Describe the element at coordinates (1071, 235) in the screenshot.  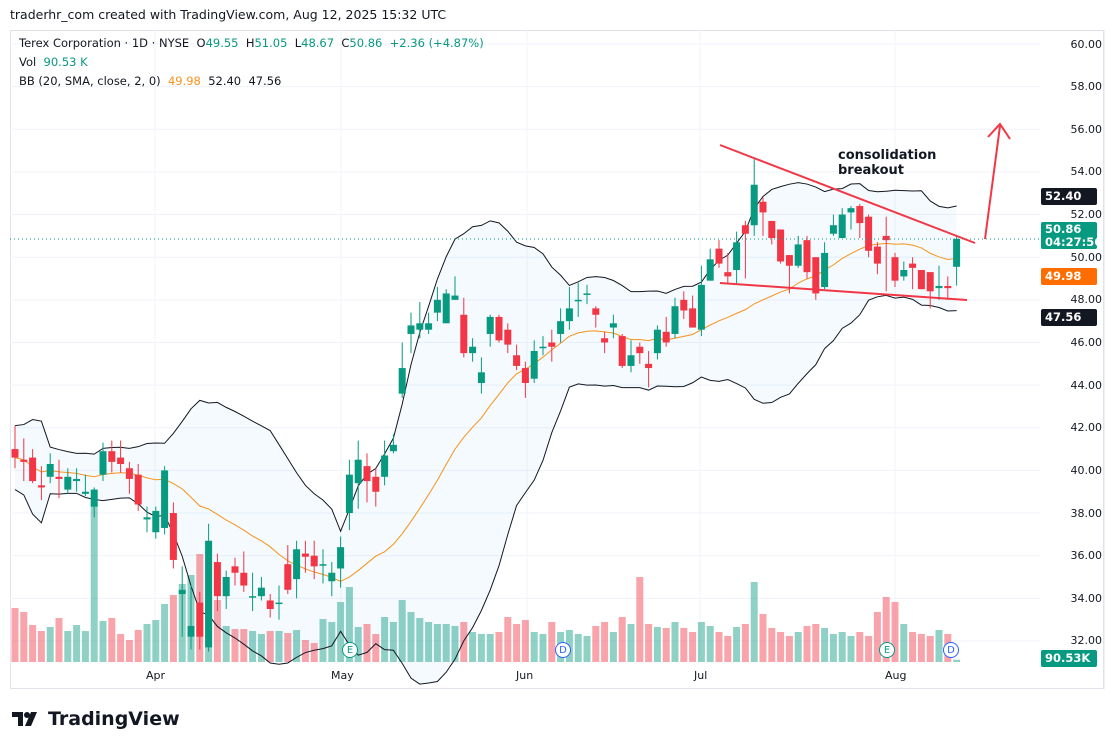
I see `last-price-label: 50.86 04:27:56` at that location.